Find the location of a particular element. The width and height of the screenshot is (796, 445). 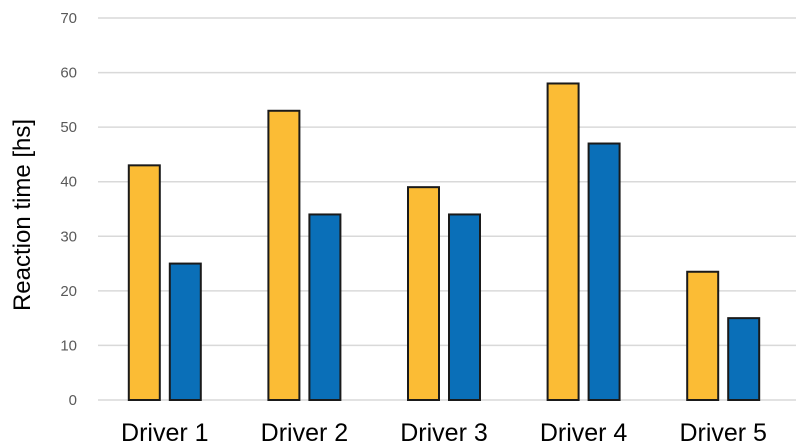

y-axis-title: Reaction time [hs] is located at coordinates (22, 215).